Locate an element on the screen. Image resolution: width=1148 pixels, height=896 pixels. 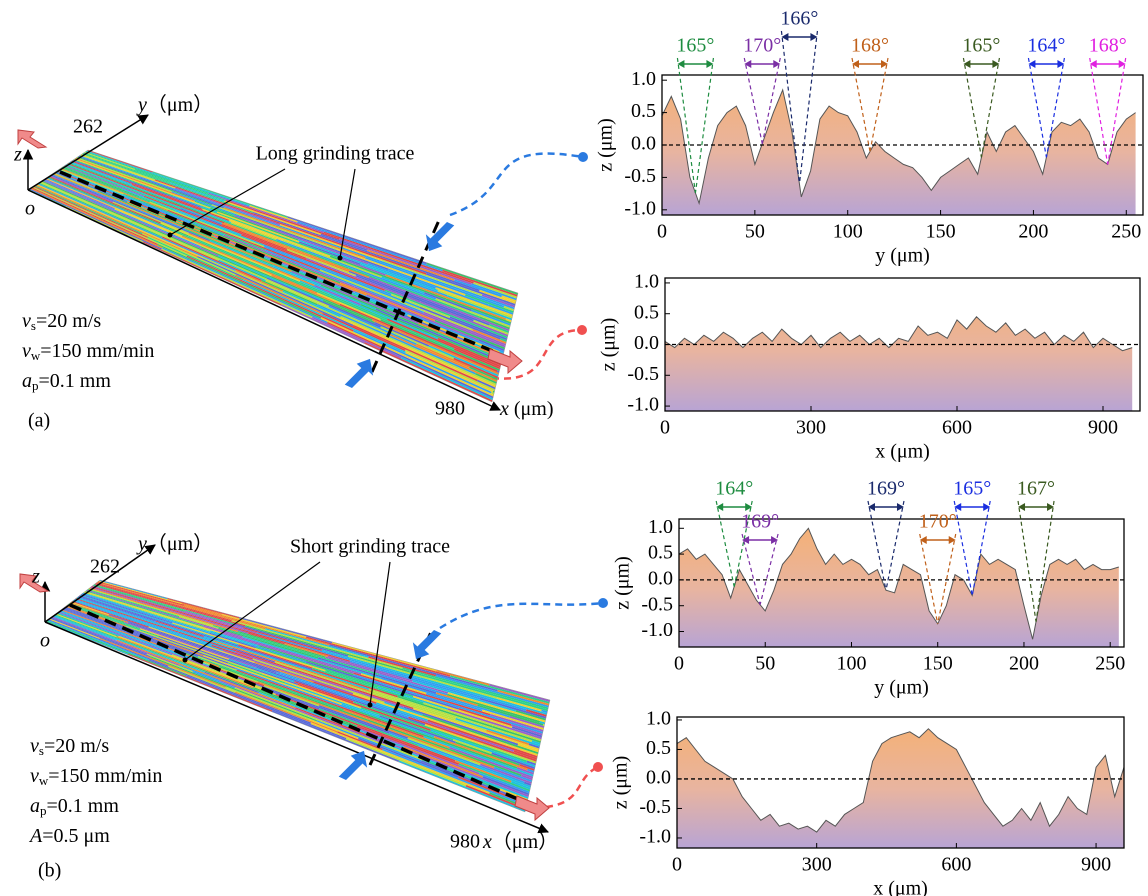
panel-label: (a) is located at coordinates (39, 421).